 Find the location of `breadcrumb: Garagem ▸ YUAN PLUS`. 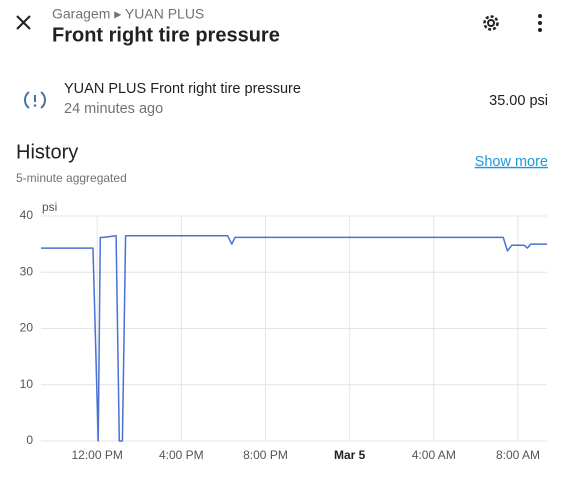

breadcrumb: Garagem ▸ YUAN PLUS is located at coordinates (128, 14).